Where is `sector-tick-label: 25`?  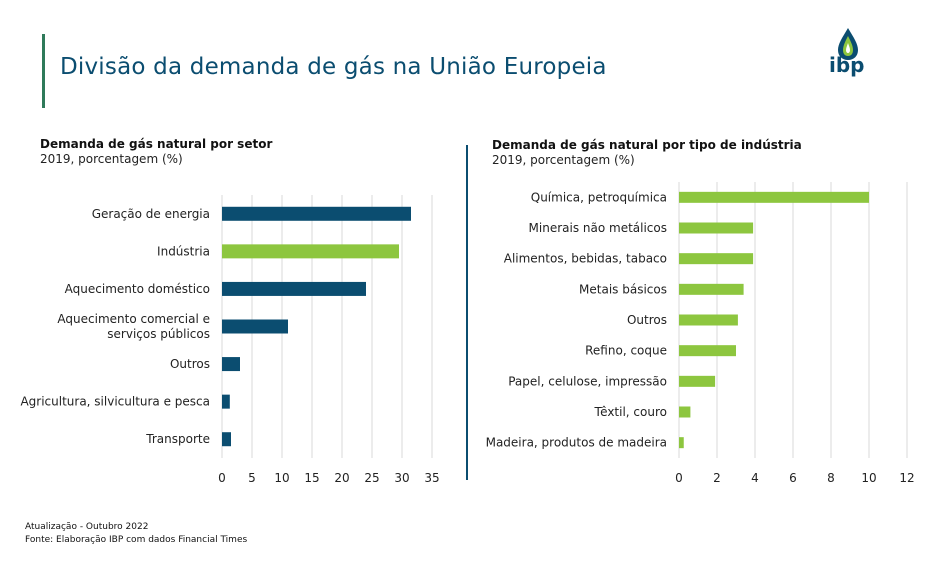
sector-tick-label: 25 is located at coordinates (371, 478).